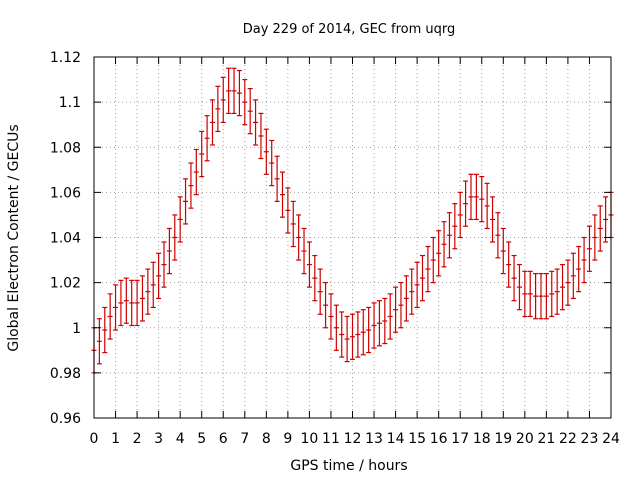 The height and width of the screenshot is (480, 640). Describe the element at coordinates (331, 439) in the screenshot. I see `x-tick-label: 11` at that location.